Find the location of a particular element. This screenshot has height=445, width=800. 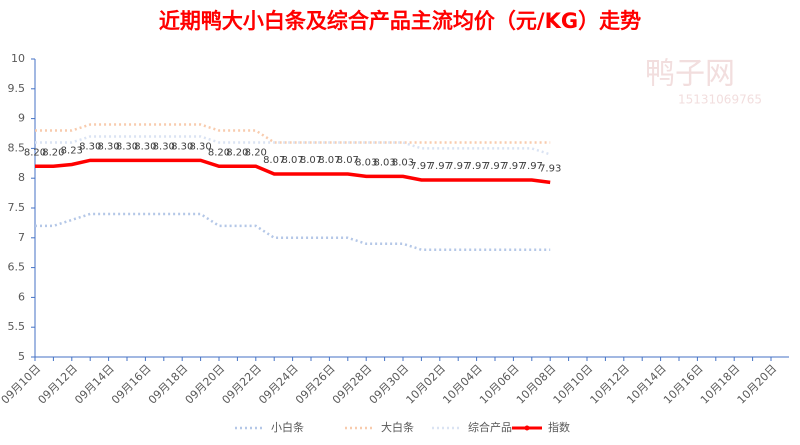

x-tick-label: 09月12日 is located at coordinates (57, 384).